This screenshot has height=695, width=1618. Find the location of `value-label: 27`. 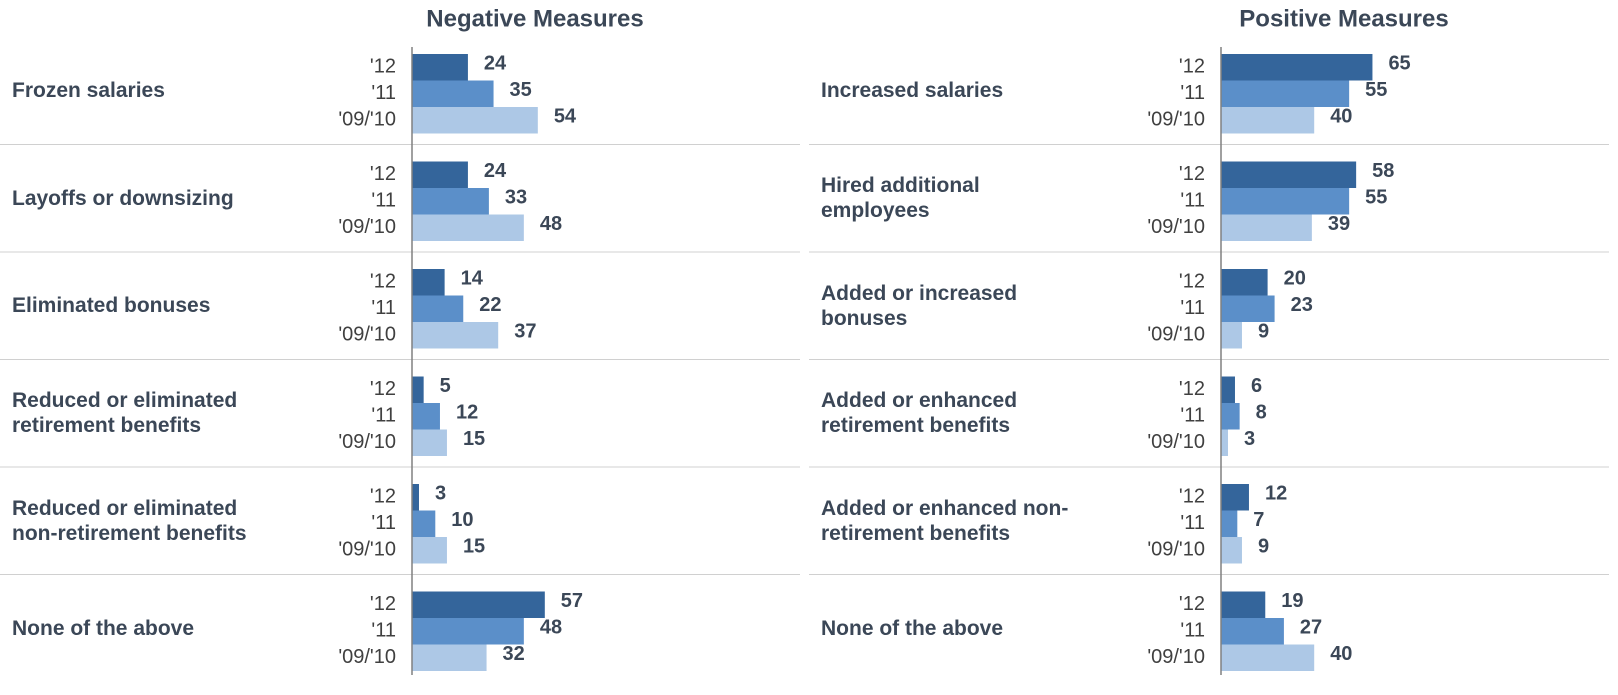

value-label: 27 is located at coordinates (1311, 628).